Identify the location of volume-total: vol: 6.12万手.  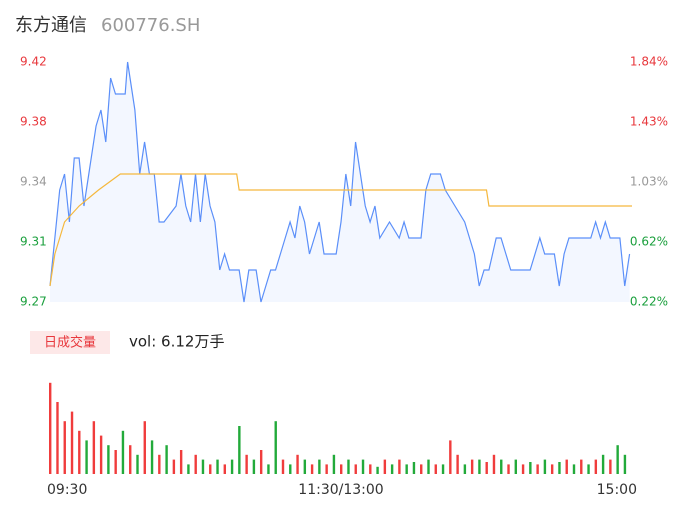
(176, 342).